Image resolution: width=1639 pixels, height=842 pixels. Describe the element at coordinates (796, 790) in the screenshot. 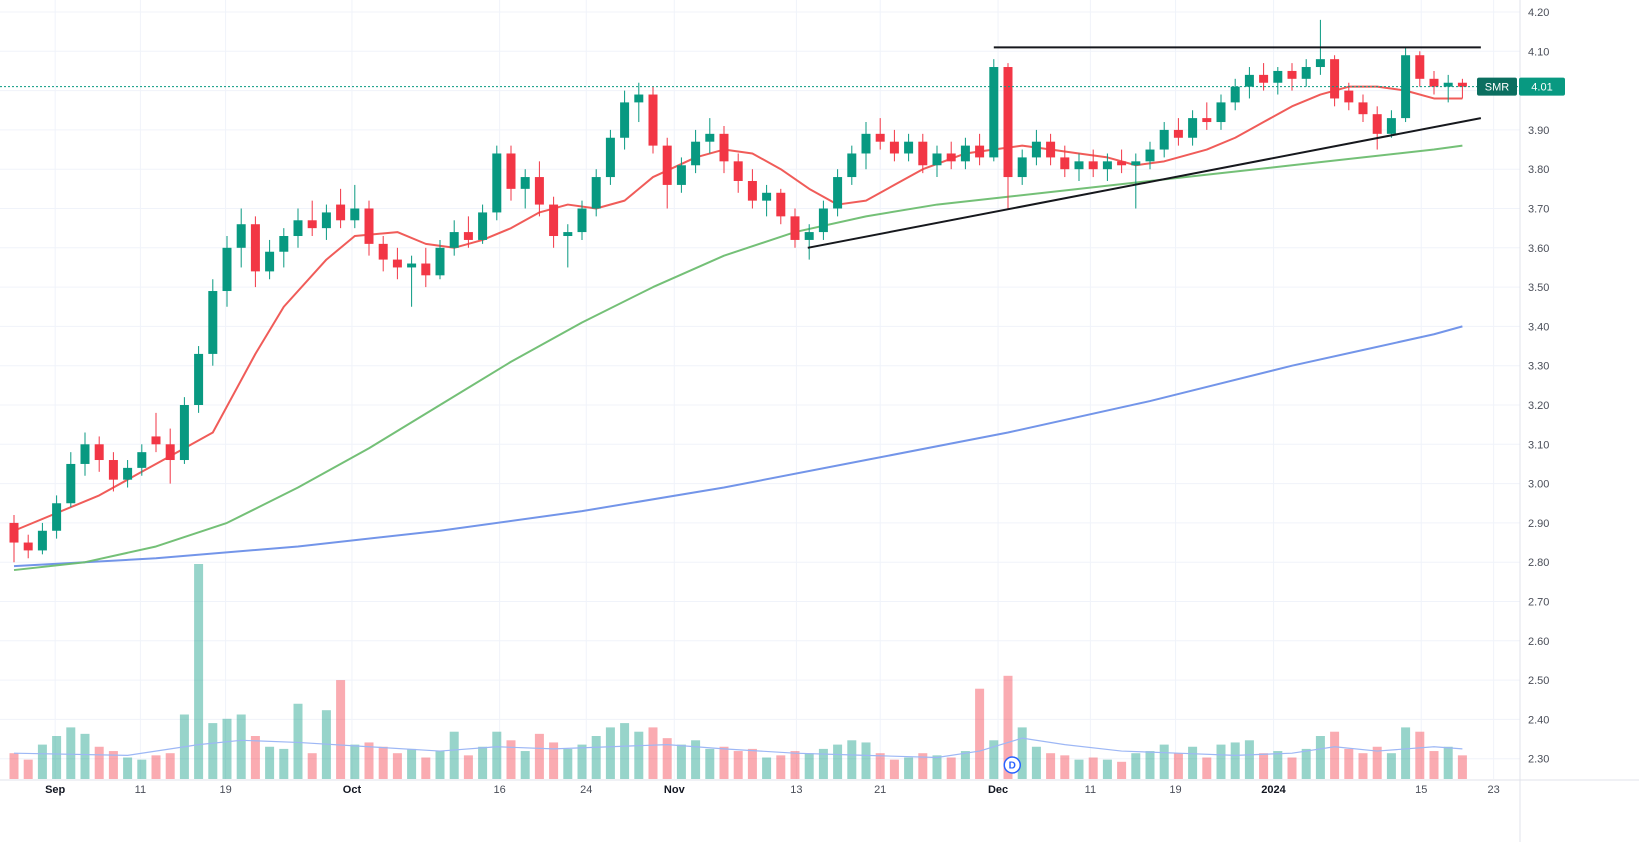

I see `time-tick-label: 13` at that location.